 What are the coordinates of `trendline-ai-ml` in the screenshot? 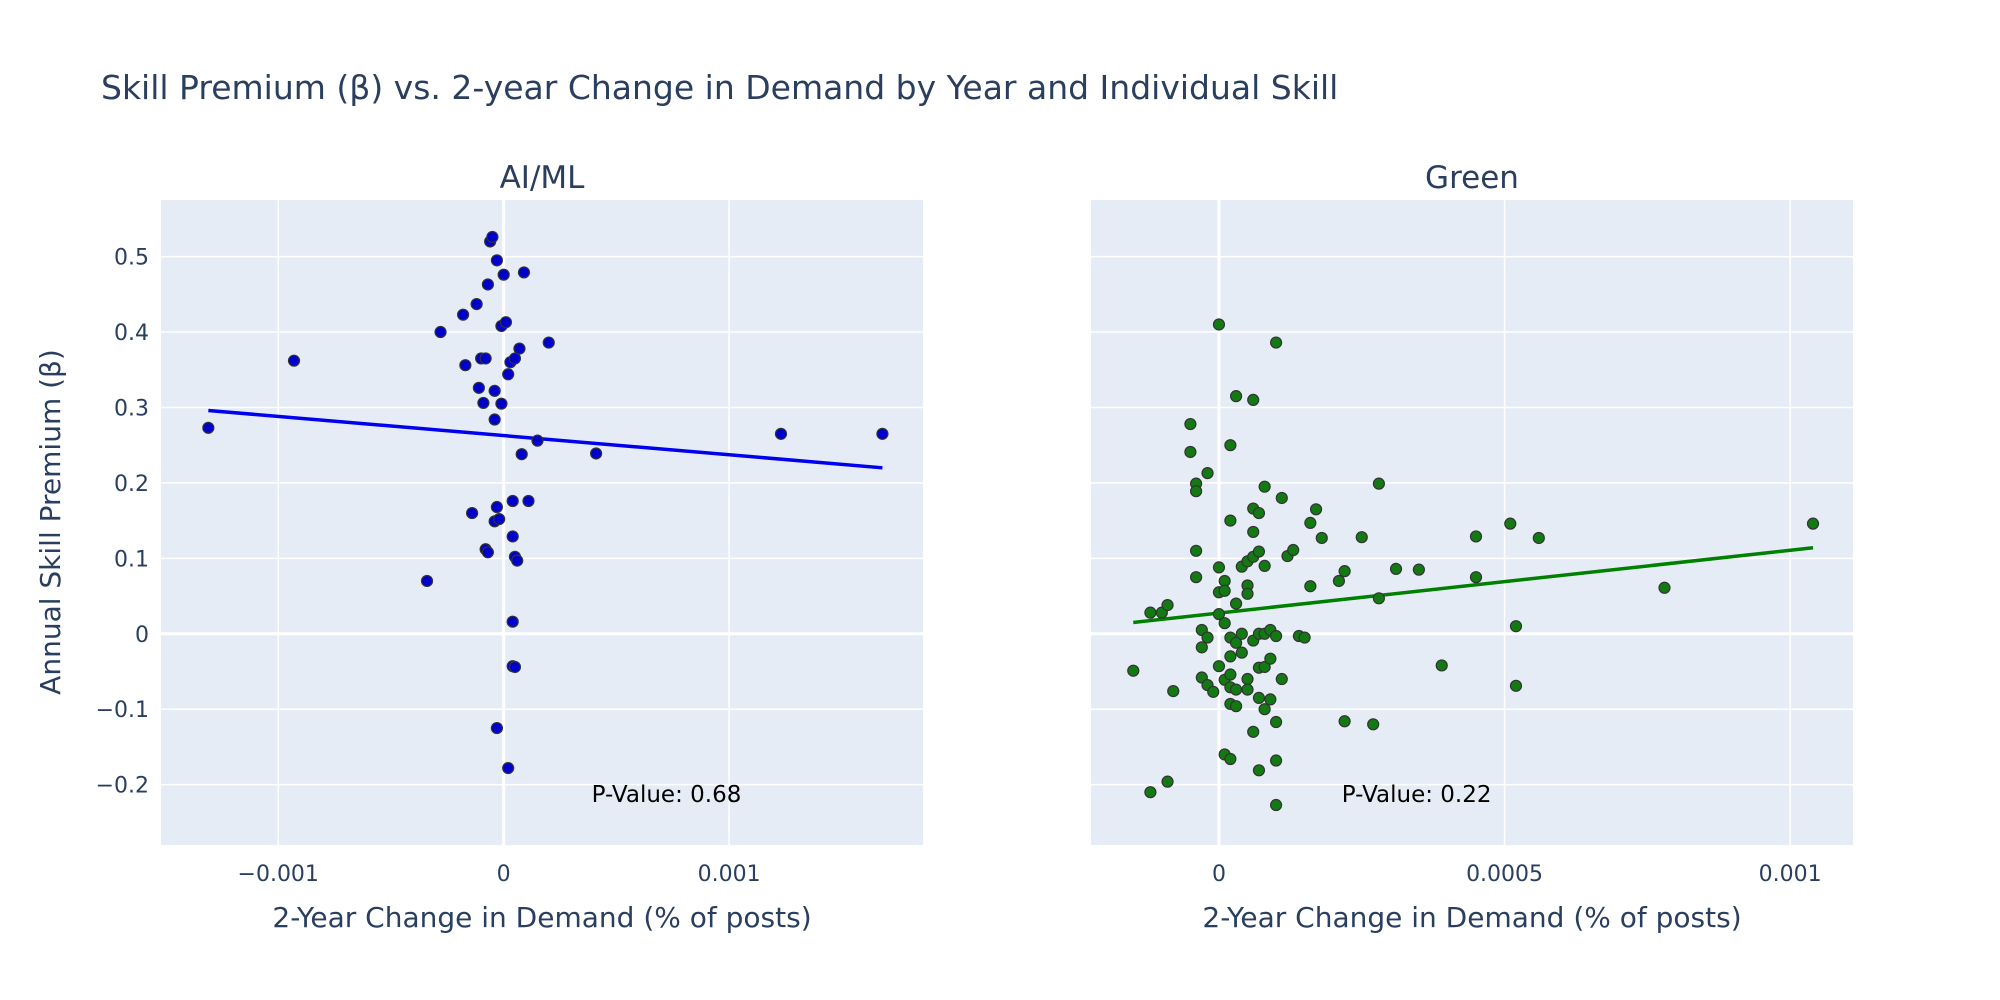 It's located at (545, 439).